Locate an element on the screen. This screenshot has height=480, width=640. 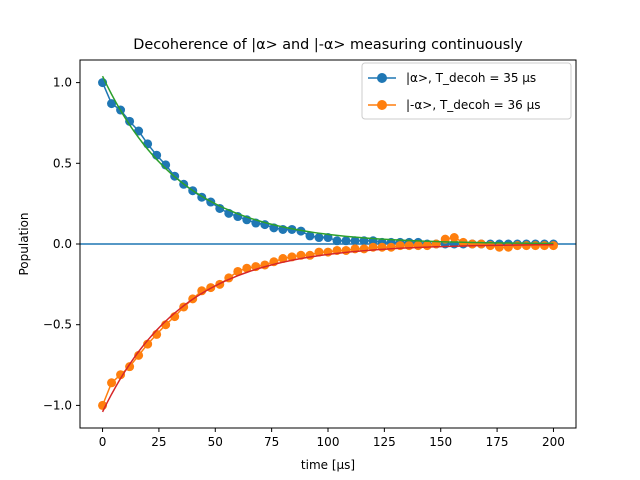
legend-box is located at coordinates (466, 91).